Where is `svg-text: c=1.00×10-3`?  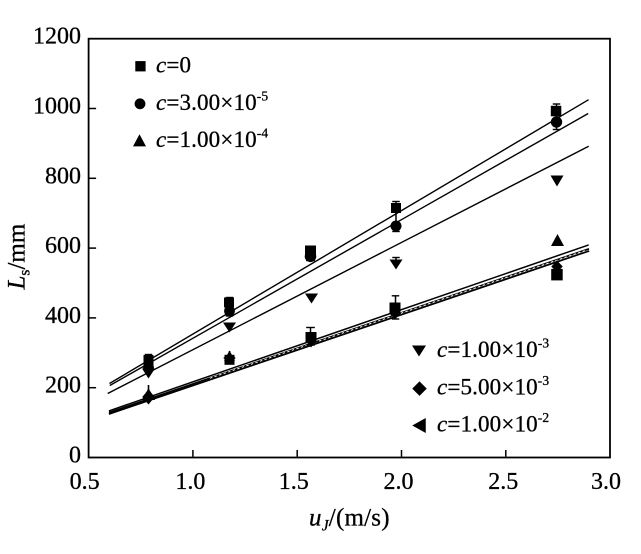
svg-text: c=1.00×10-3 is located at coordinates (493, 349).